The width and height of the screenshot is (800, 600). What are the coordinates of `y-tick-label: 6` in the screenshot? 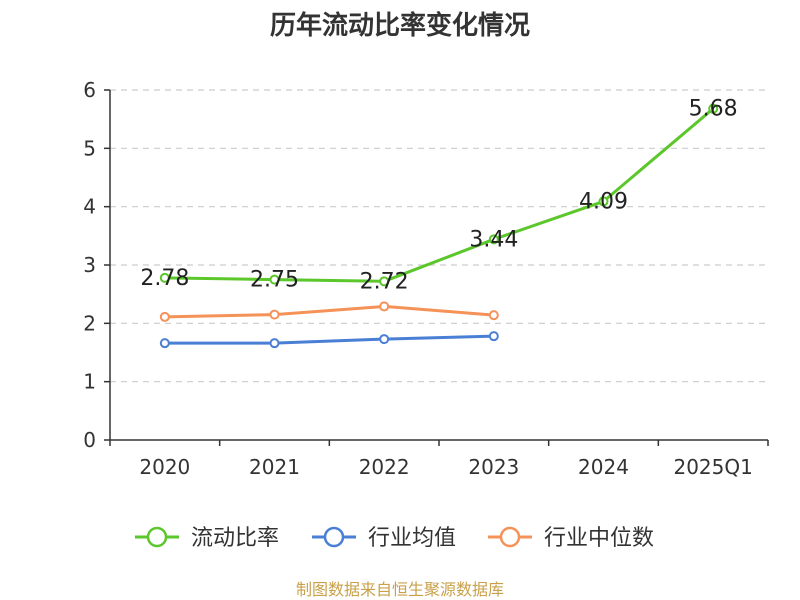 It's located at (89, 90).